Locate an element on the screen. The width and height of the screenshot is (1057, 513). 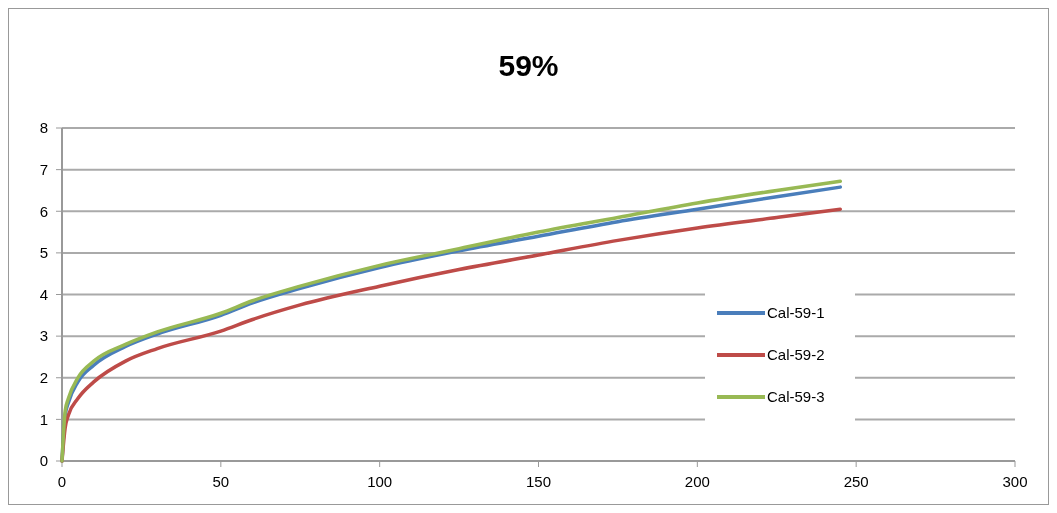
y-tick-label: 4 is located at coordinates (43, 294).